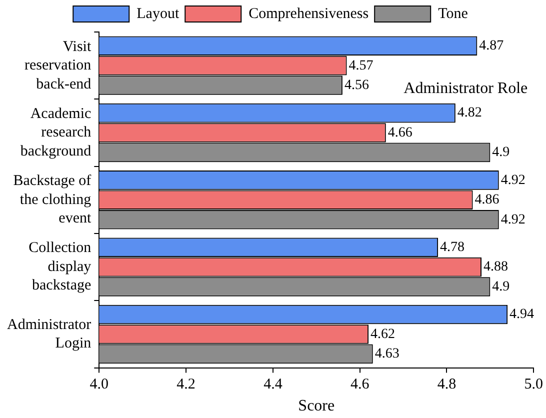  Describe the element at coordinates (360, 384) in the screenshot. I see `x-tick-label: 4.6` at that location.